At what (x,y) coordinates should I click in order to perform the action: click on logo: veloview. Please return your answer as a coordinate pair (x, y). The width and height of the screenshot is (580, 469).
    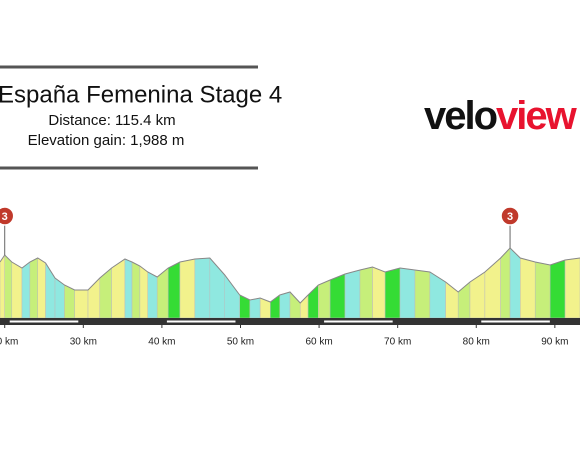
    Looking at the image, I should click on (501, 116).